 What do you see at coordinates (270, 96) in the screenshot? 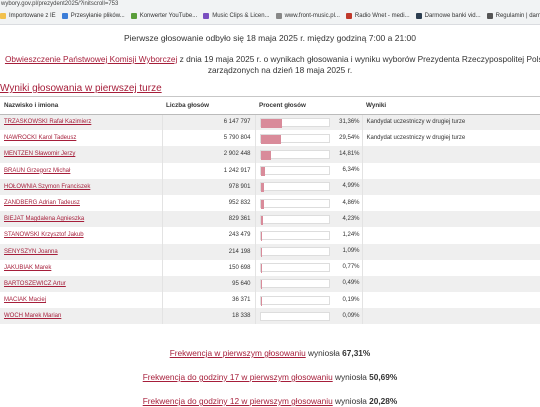
I see `divider` at bounding box center [270, 96].